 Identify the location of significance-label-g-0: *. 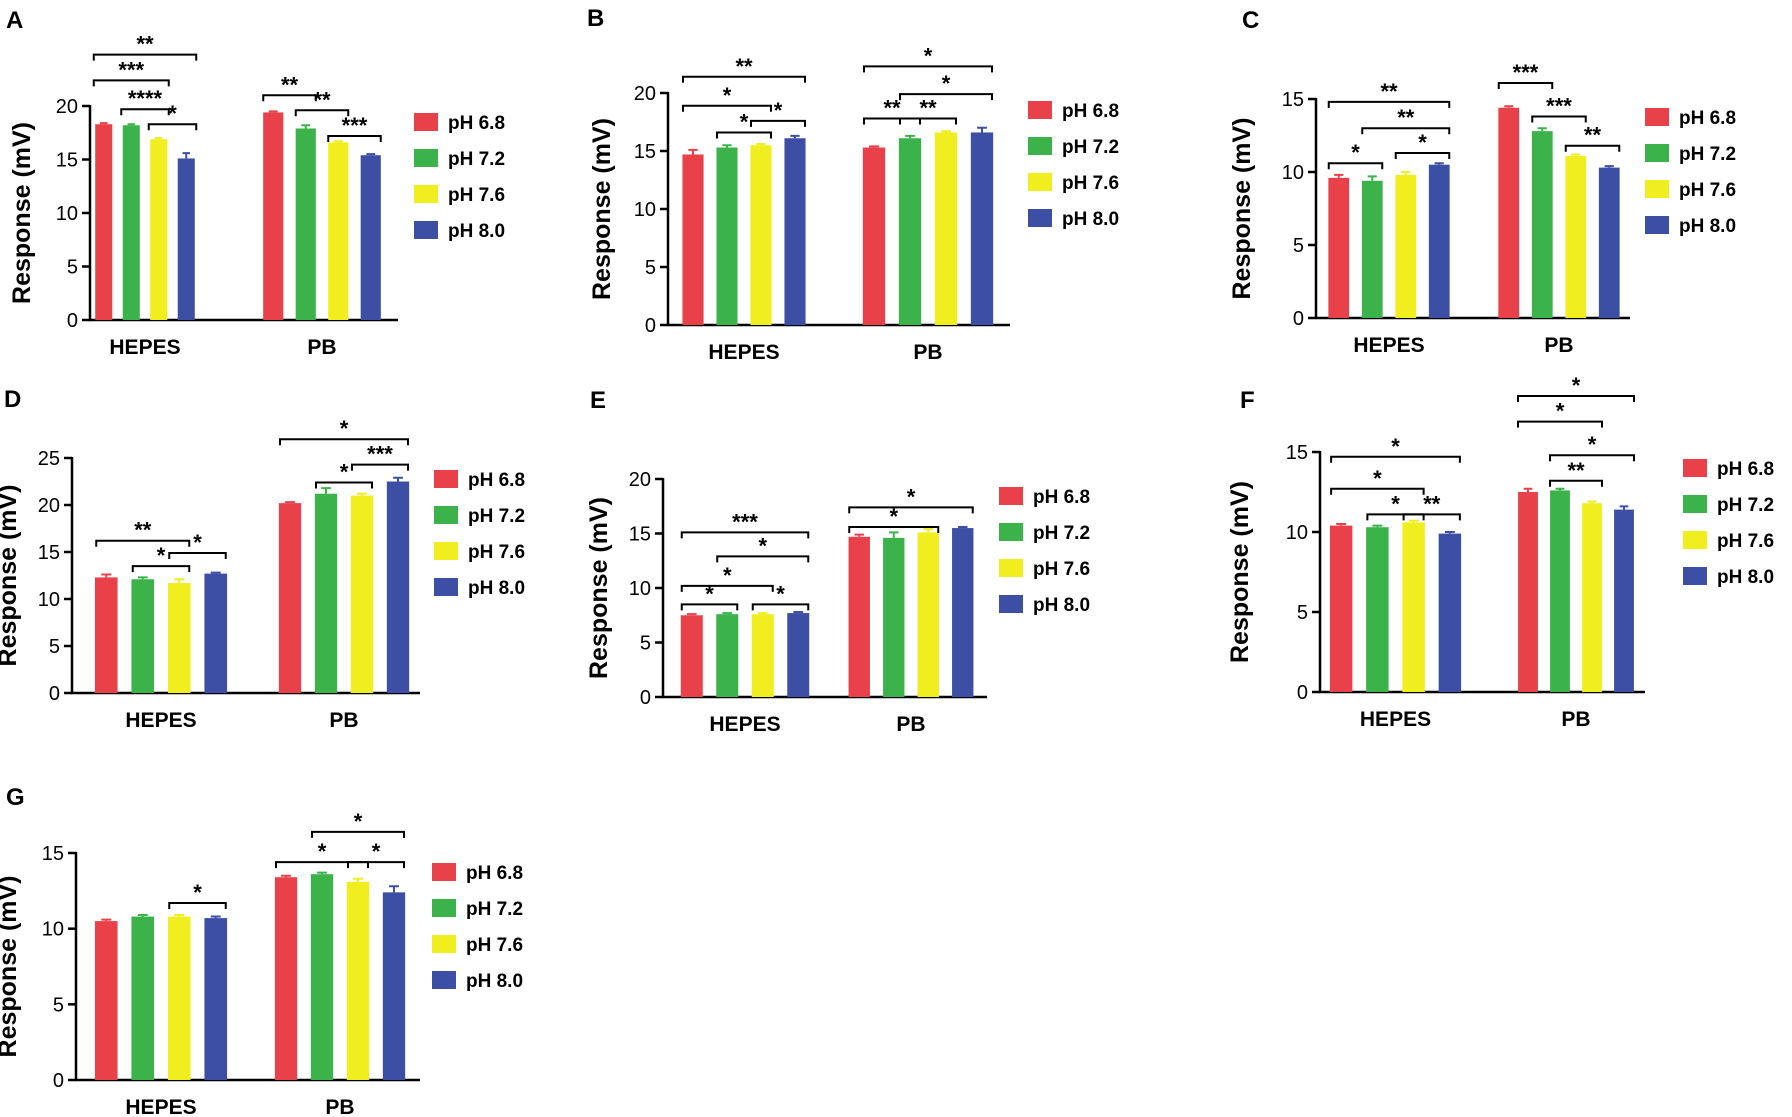
(197, 892).